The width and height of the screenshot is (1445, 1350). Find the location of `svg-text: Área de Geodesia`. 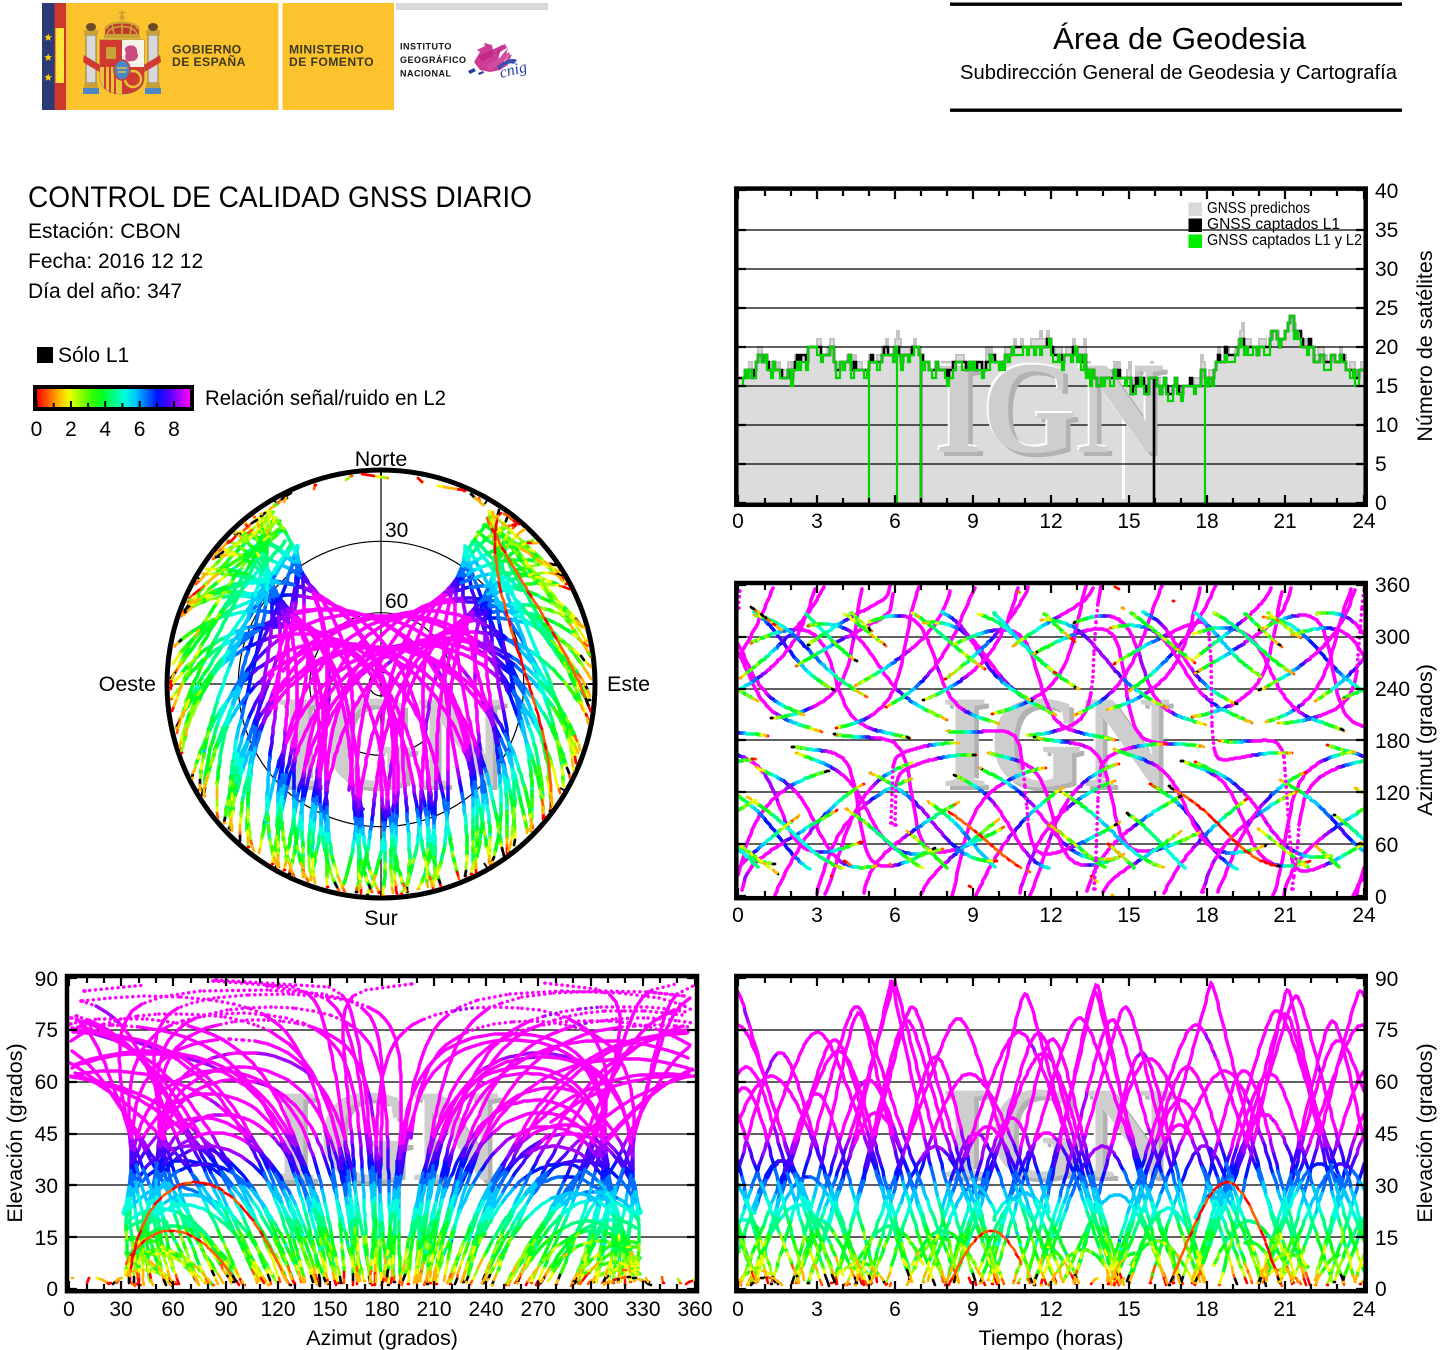

svg-text: Área de Geodesia is located at coordinates (1180, 38).